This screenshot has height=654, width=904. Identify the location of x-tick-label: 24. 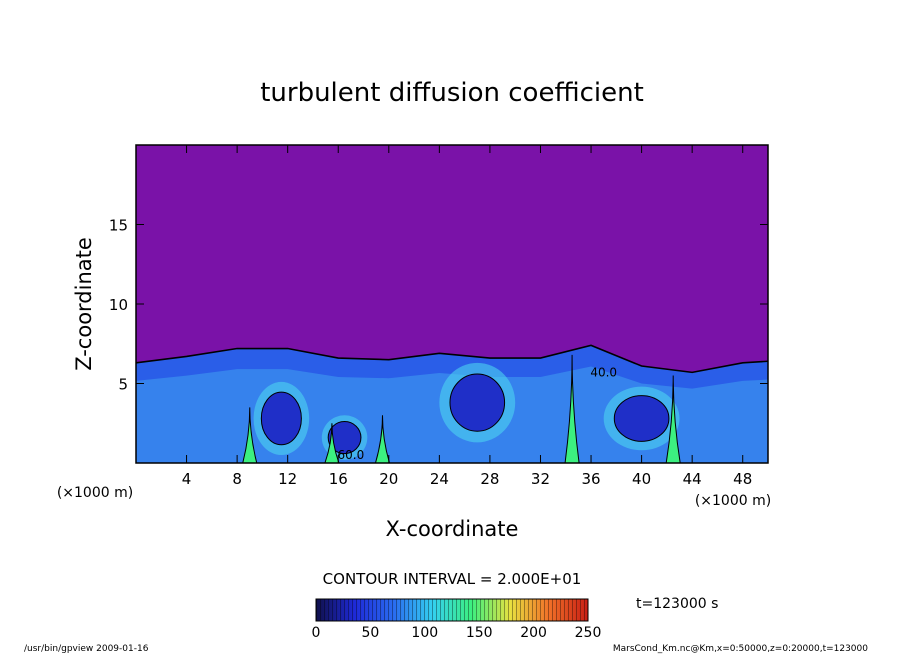
(439, 479).